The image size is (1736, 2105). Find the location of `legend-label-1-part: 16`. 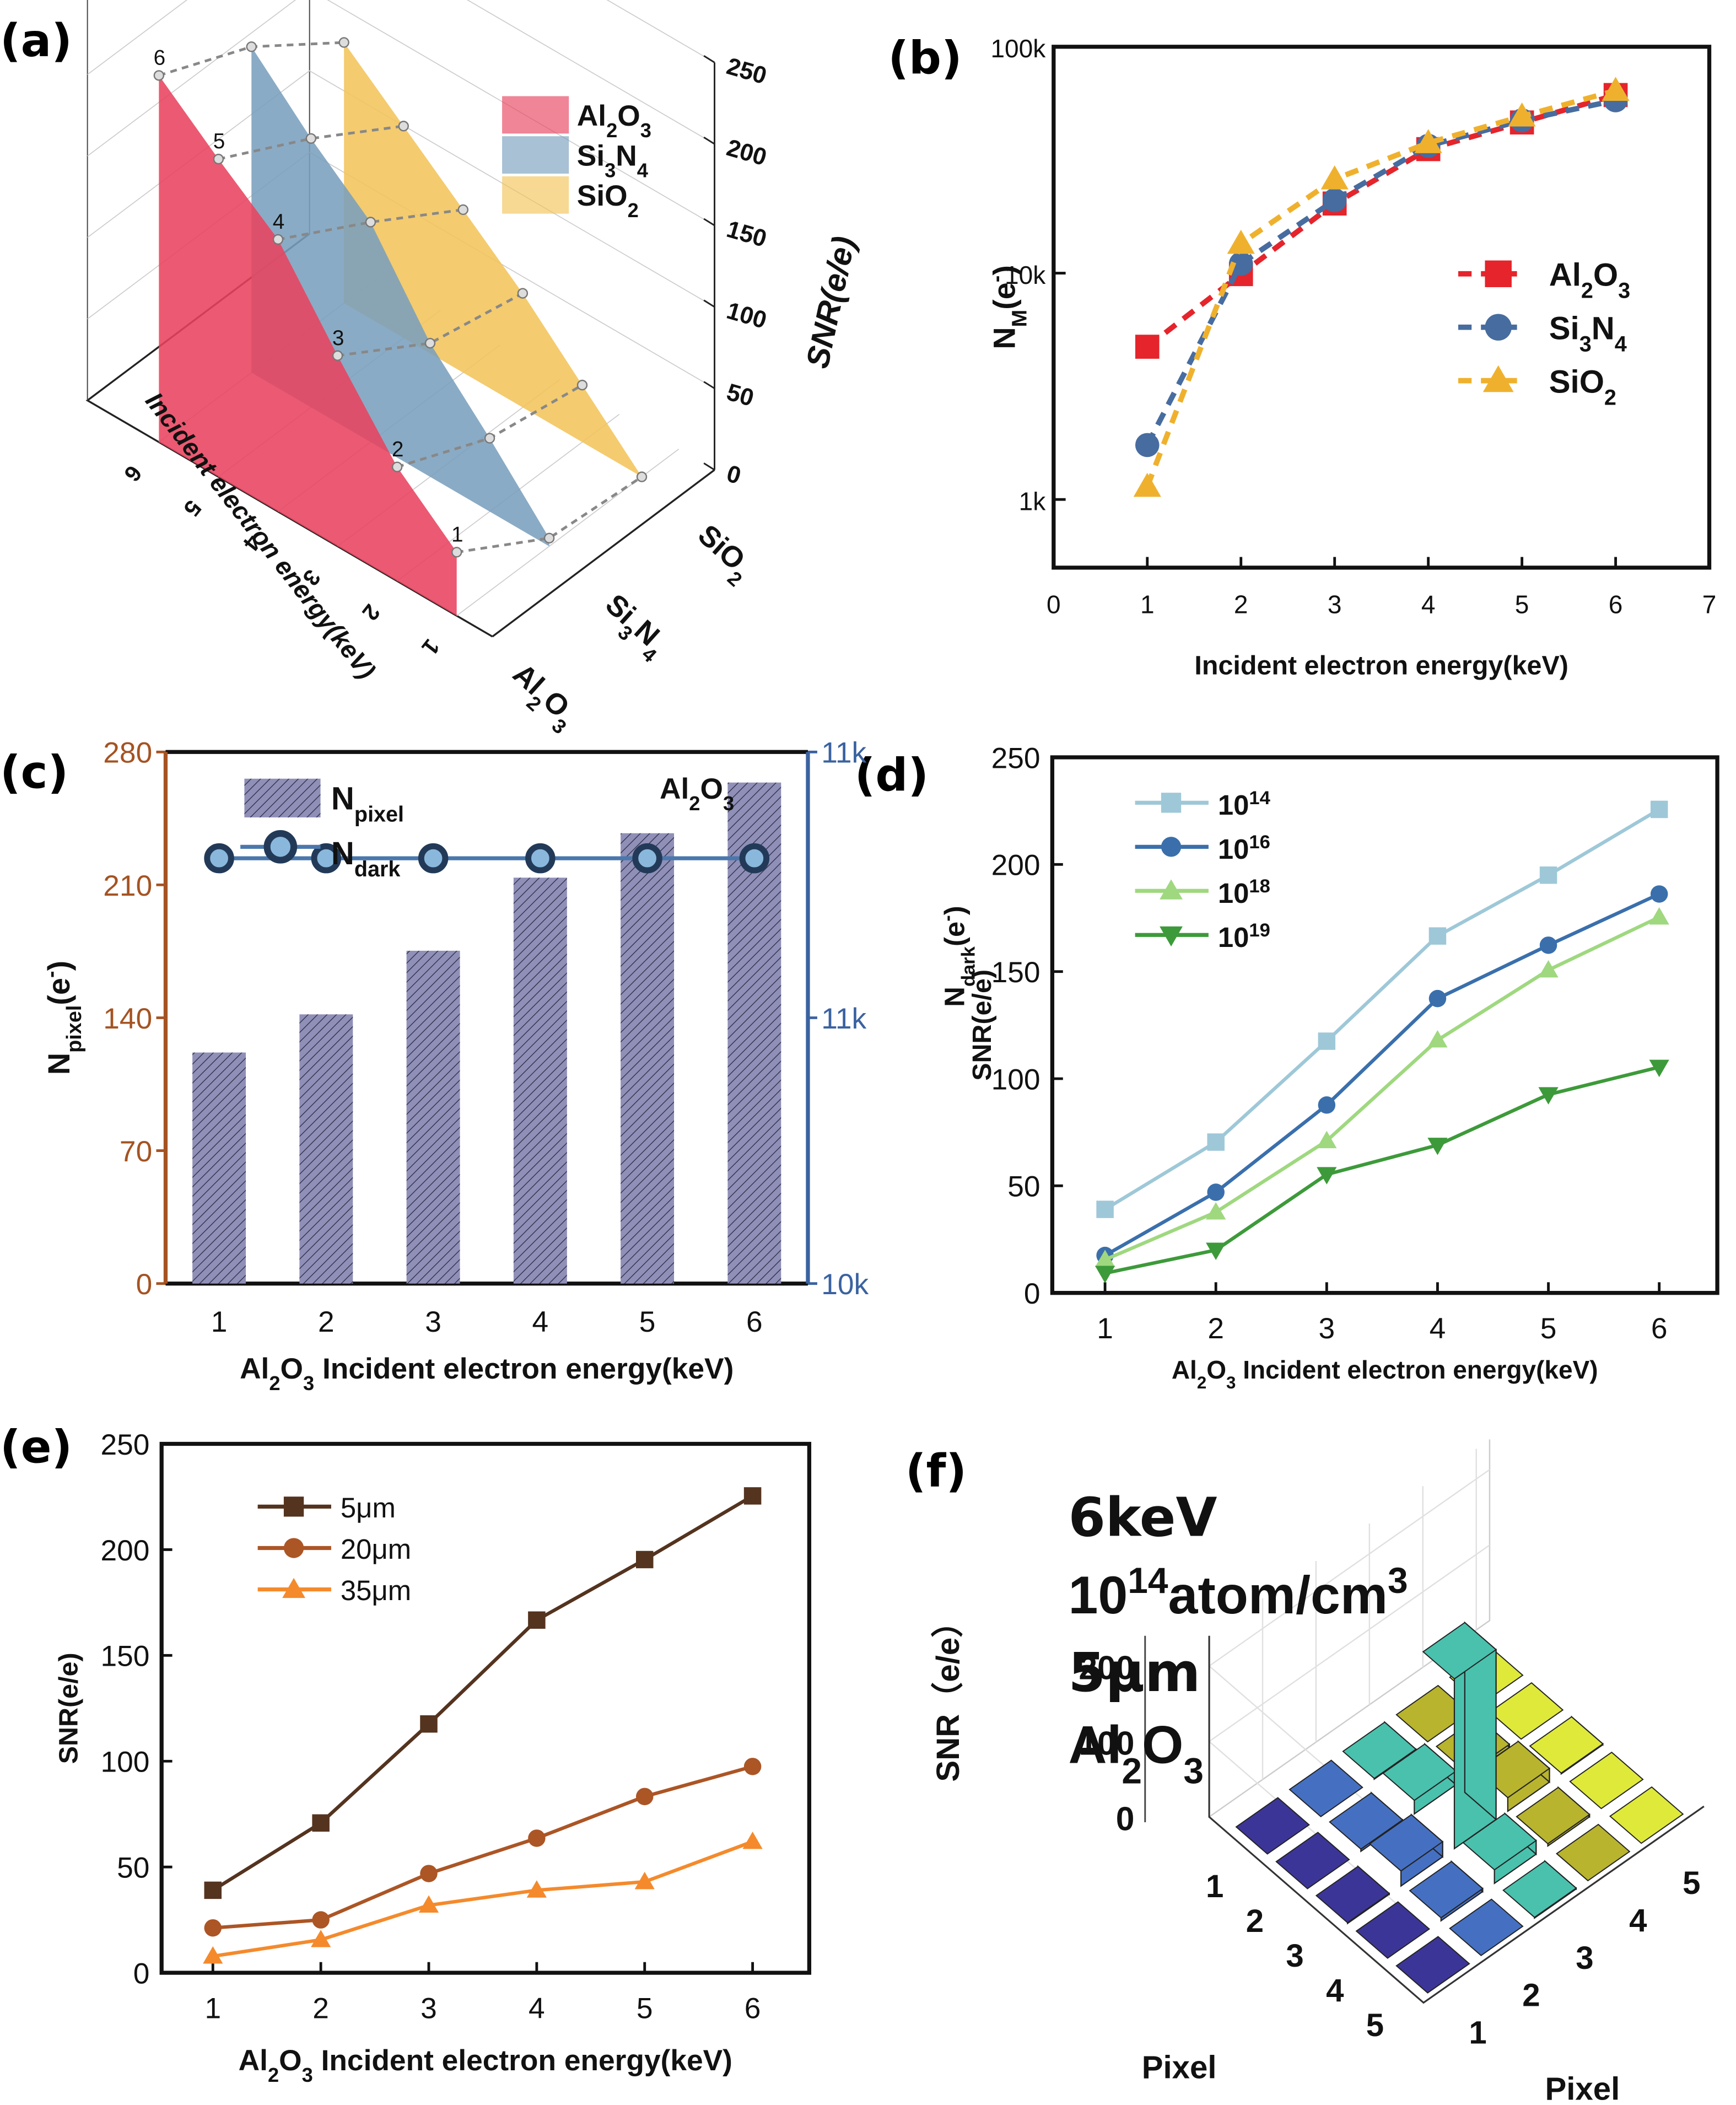

legend-label-1-part: 16 is located at coordinates (1259, 842).